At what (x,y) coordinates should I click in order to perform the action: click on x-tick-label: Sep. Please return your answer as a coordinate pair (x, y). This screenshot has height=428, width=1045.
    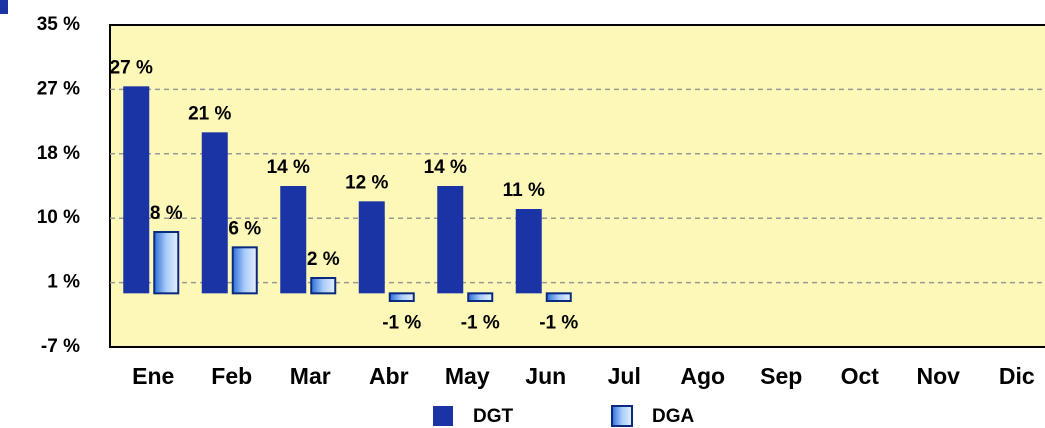
    Looking at the image, I should click on (781, 376).